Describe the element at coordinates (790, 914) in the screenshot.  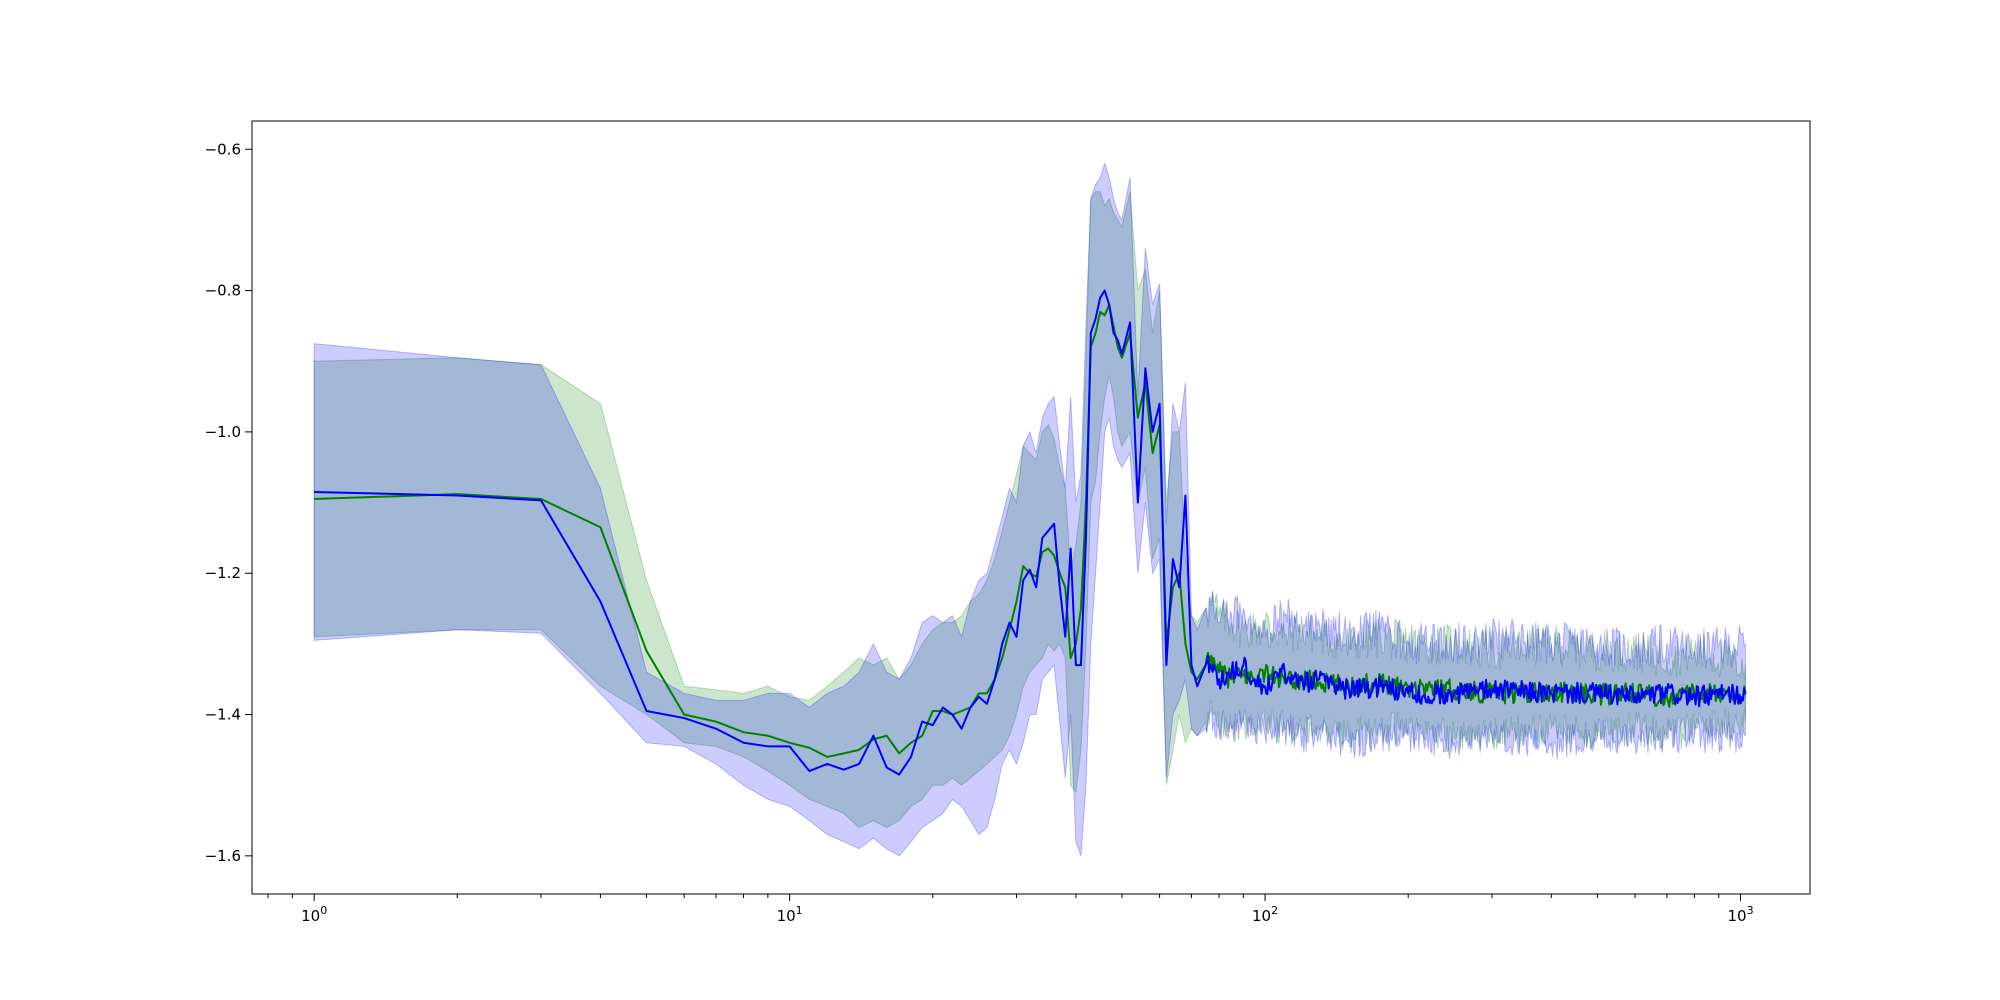
I see `x-tick-label: 10¹` at that location.